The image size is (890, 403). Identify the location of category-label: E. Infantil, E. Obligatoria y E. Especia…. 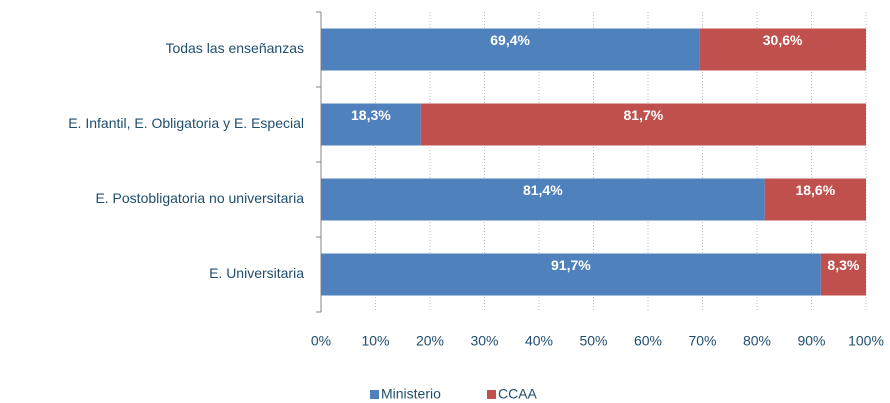
(186, 123).